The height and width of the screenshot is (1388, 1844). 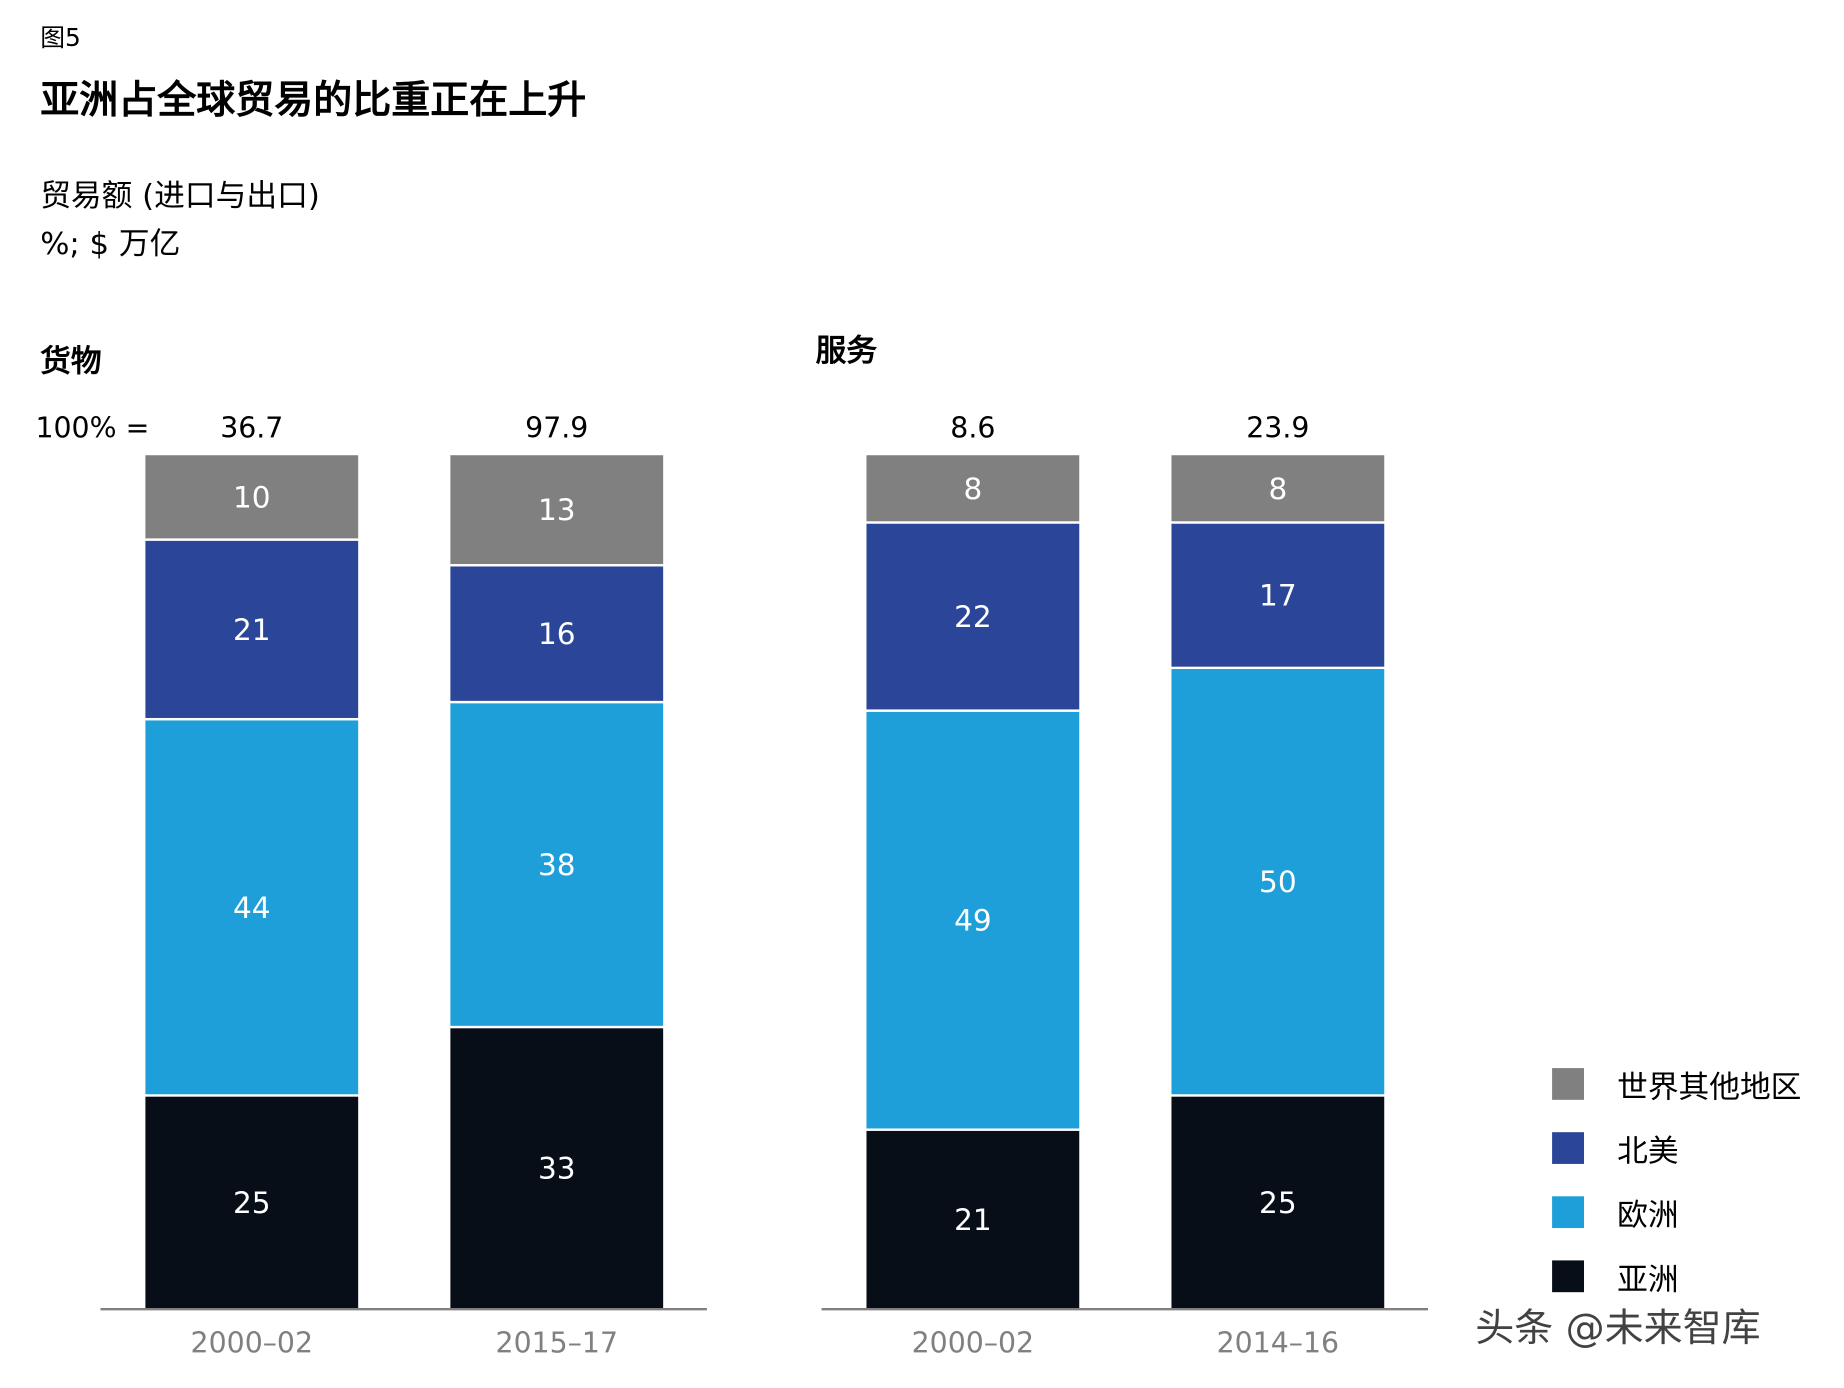 What do you see at coordinates (1647, 1280) in the screenshot?
I see `legend-label: 亚洲` at bounding box center [1647, 1280].